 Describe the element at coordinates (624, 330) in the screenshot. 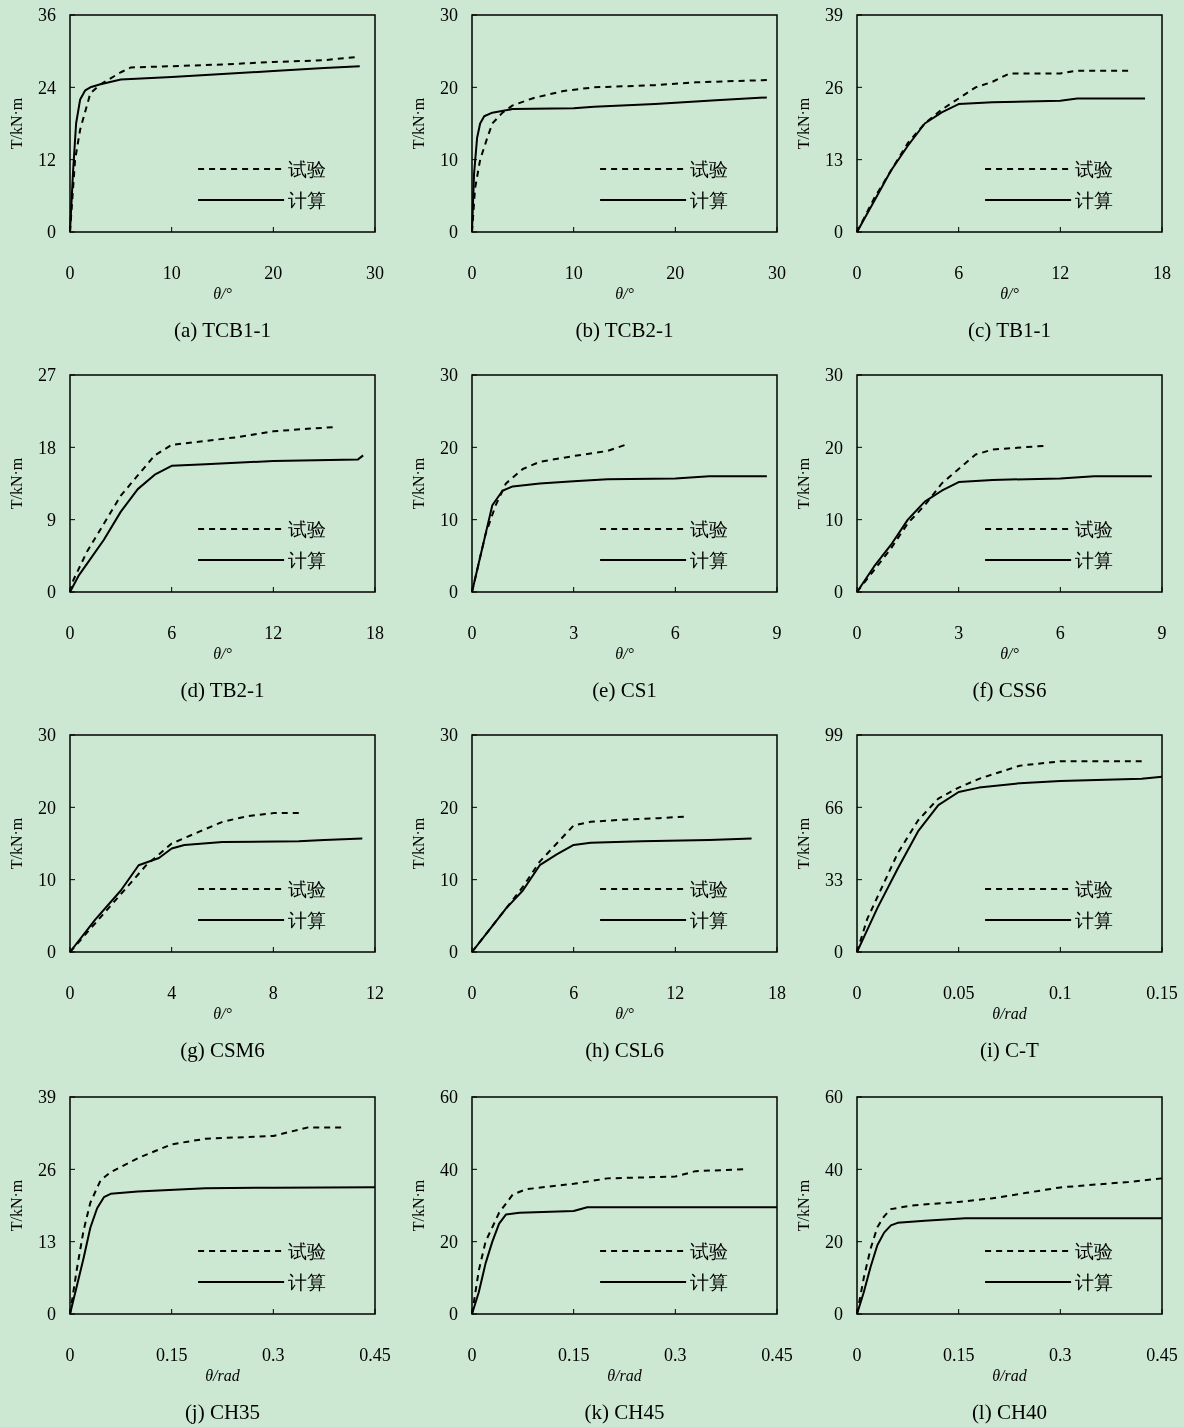

I see `text: (b) TCB2-1` at that location.